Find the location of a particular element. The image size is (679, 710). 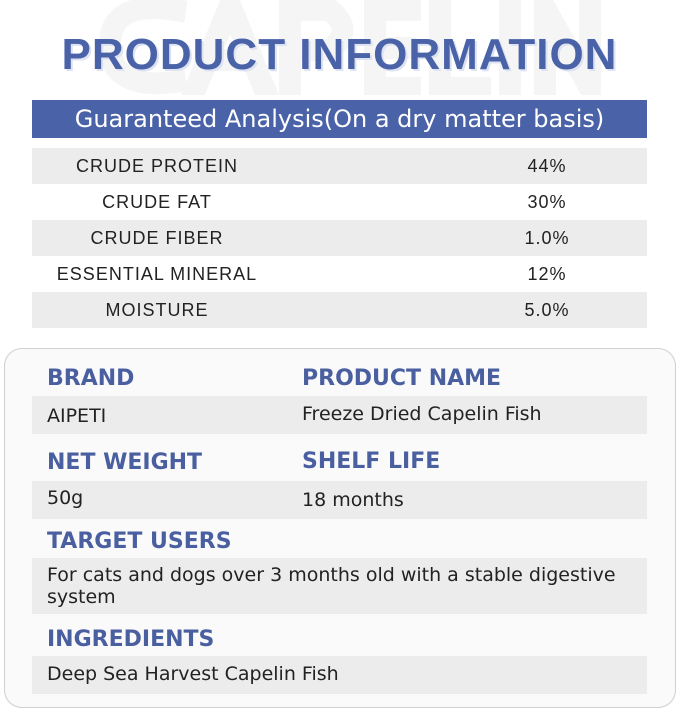

watermark is located at coordinates (349, 47).